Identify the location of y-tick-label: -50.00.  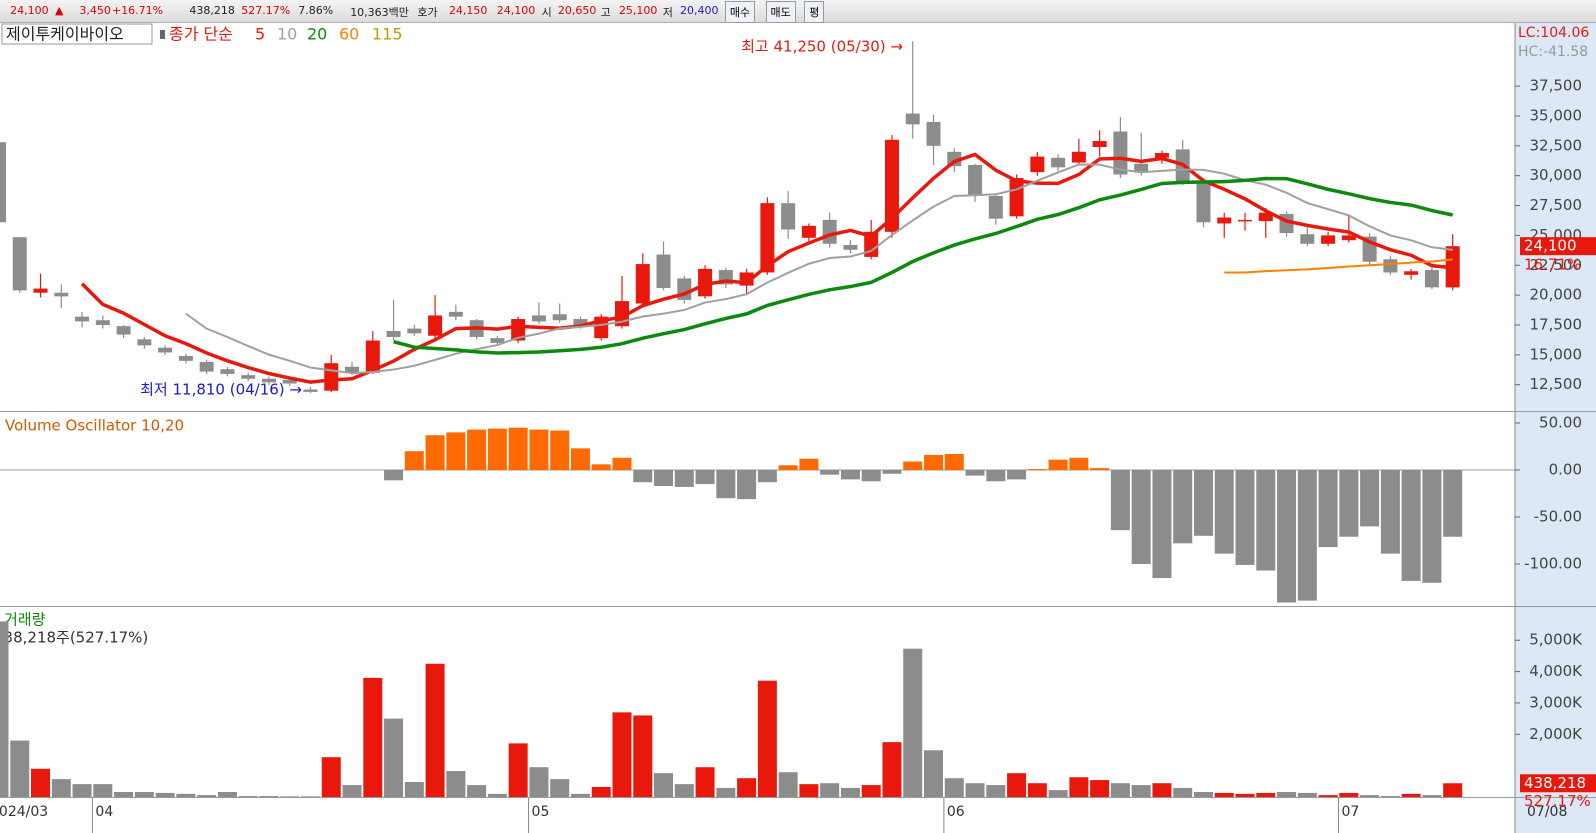
(1558, 516).